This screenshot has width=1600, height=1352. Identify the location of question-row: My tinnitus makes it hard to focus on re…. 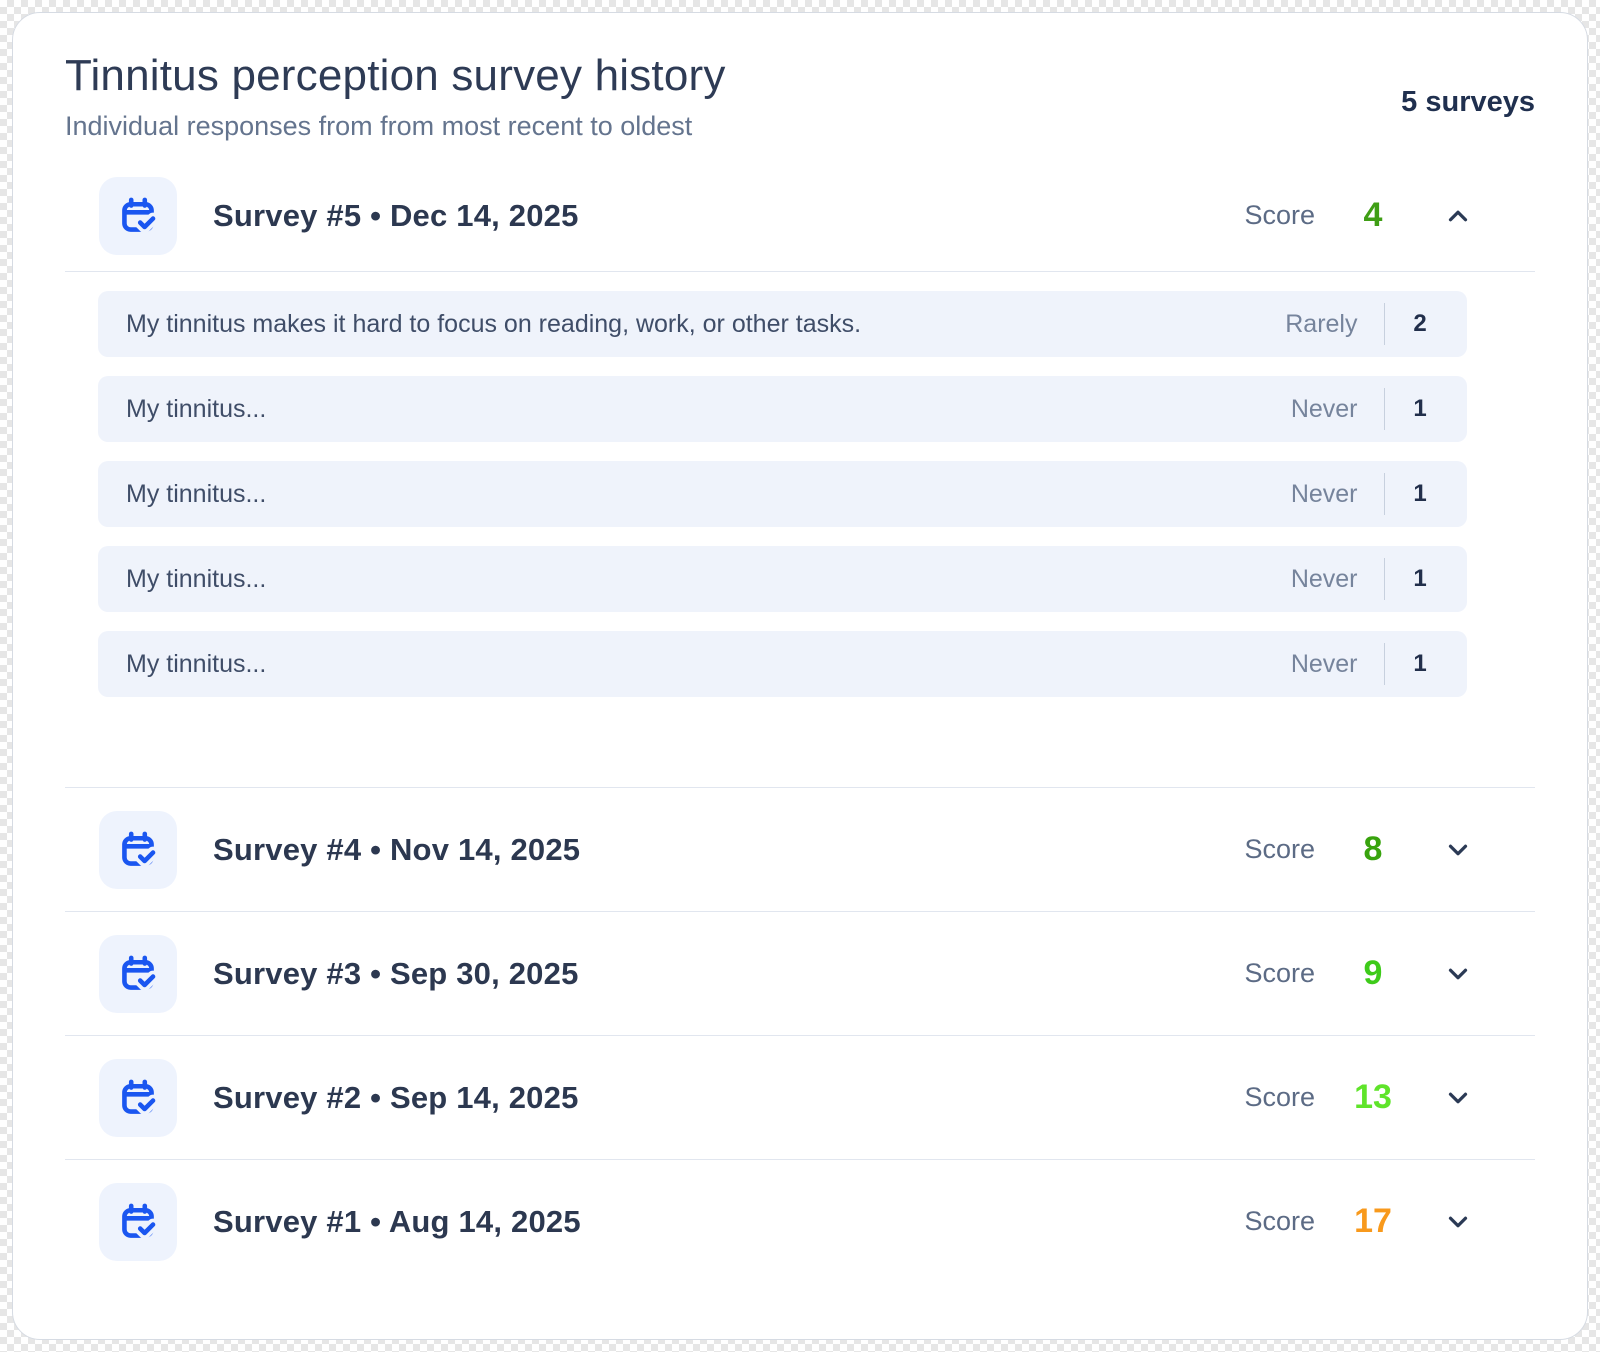
(782, 324).